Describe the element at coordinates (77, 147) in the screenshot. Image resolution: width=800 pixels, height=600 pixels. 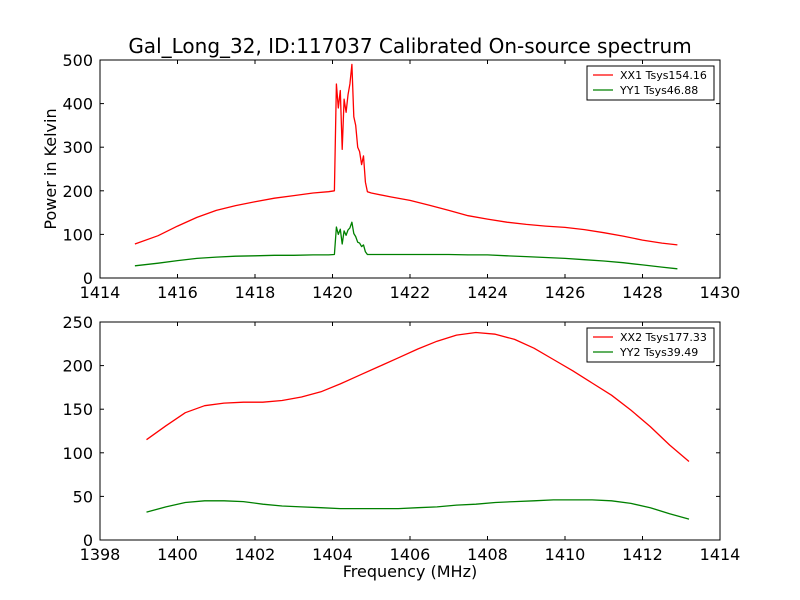
I see `y-tick-label: 300` at that location.